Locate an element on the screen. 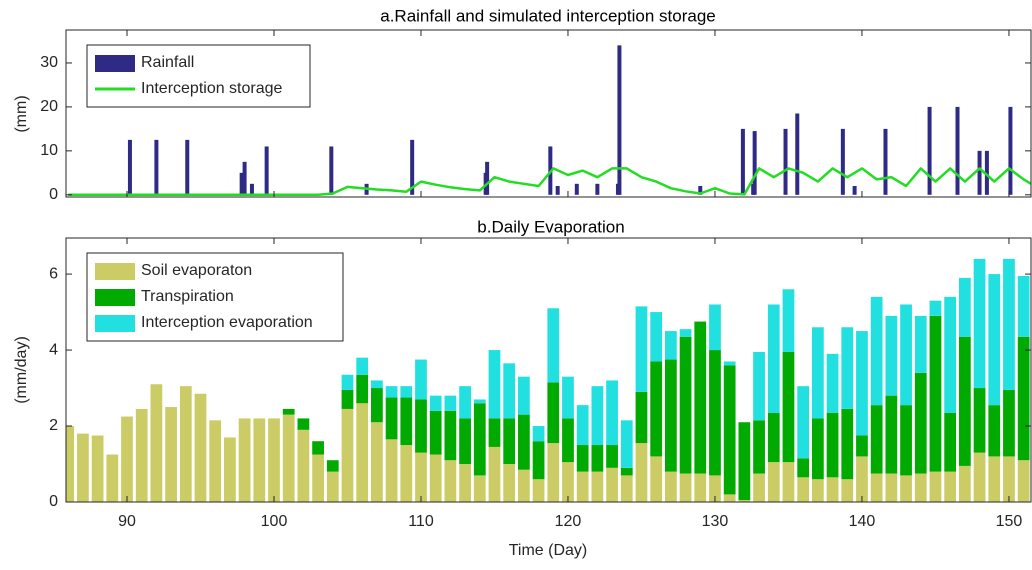 This screenshot has width=1032, height=570. legend is located at coordinates (198, 76).